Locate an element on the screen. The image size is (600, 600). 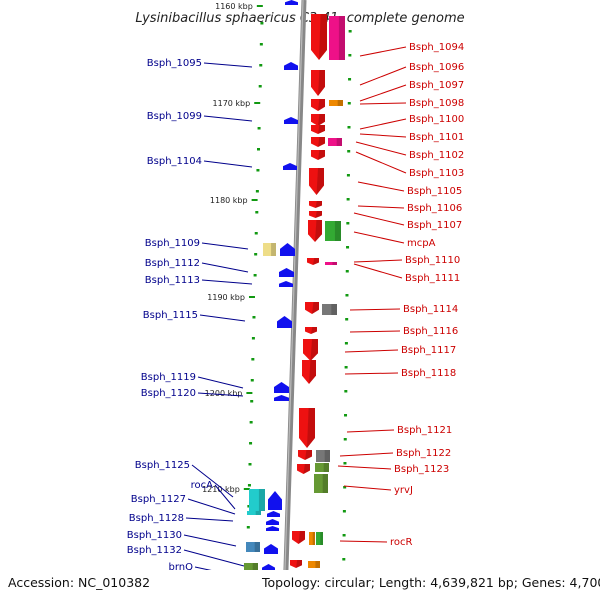
left-gene-annotation: Bsph_1128 is located at coordinates (181, 518).